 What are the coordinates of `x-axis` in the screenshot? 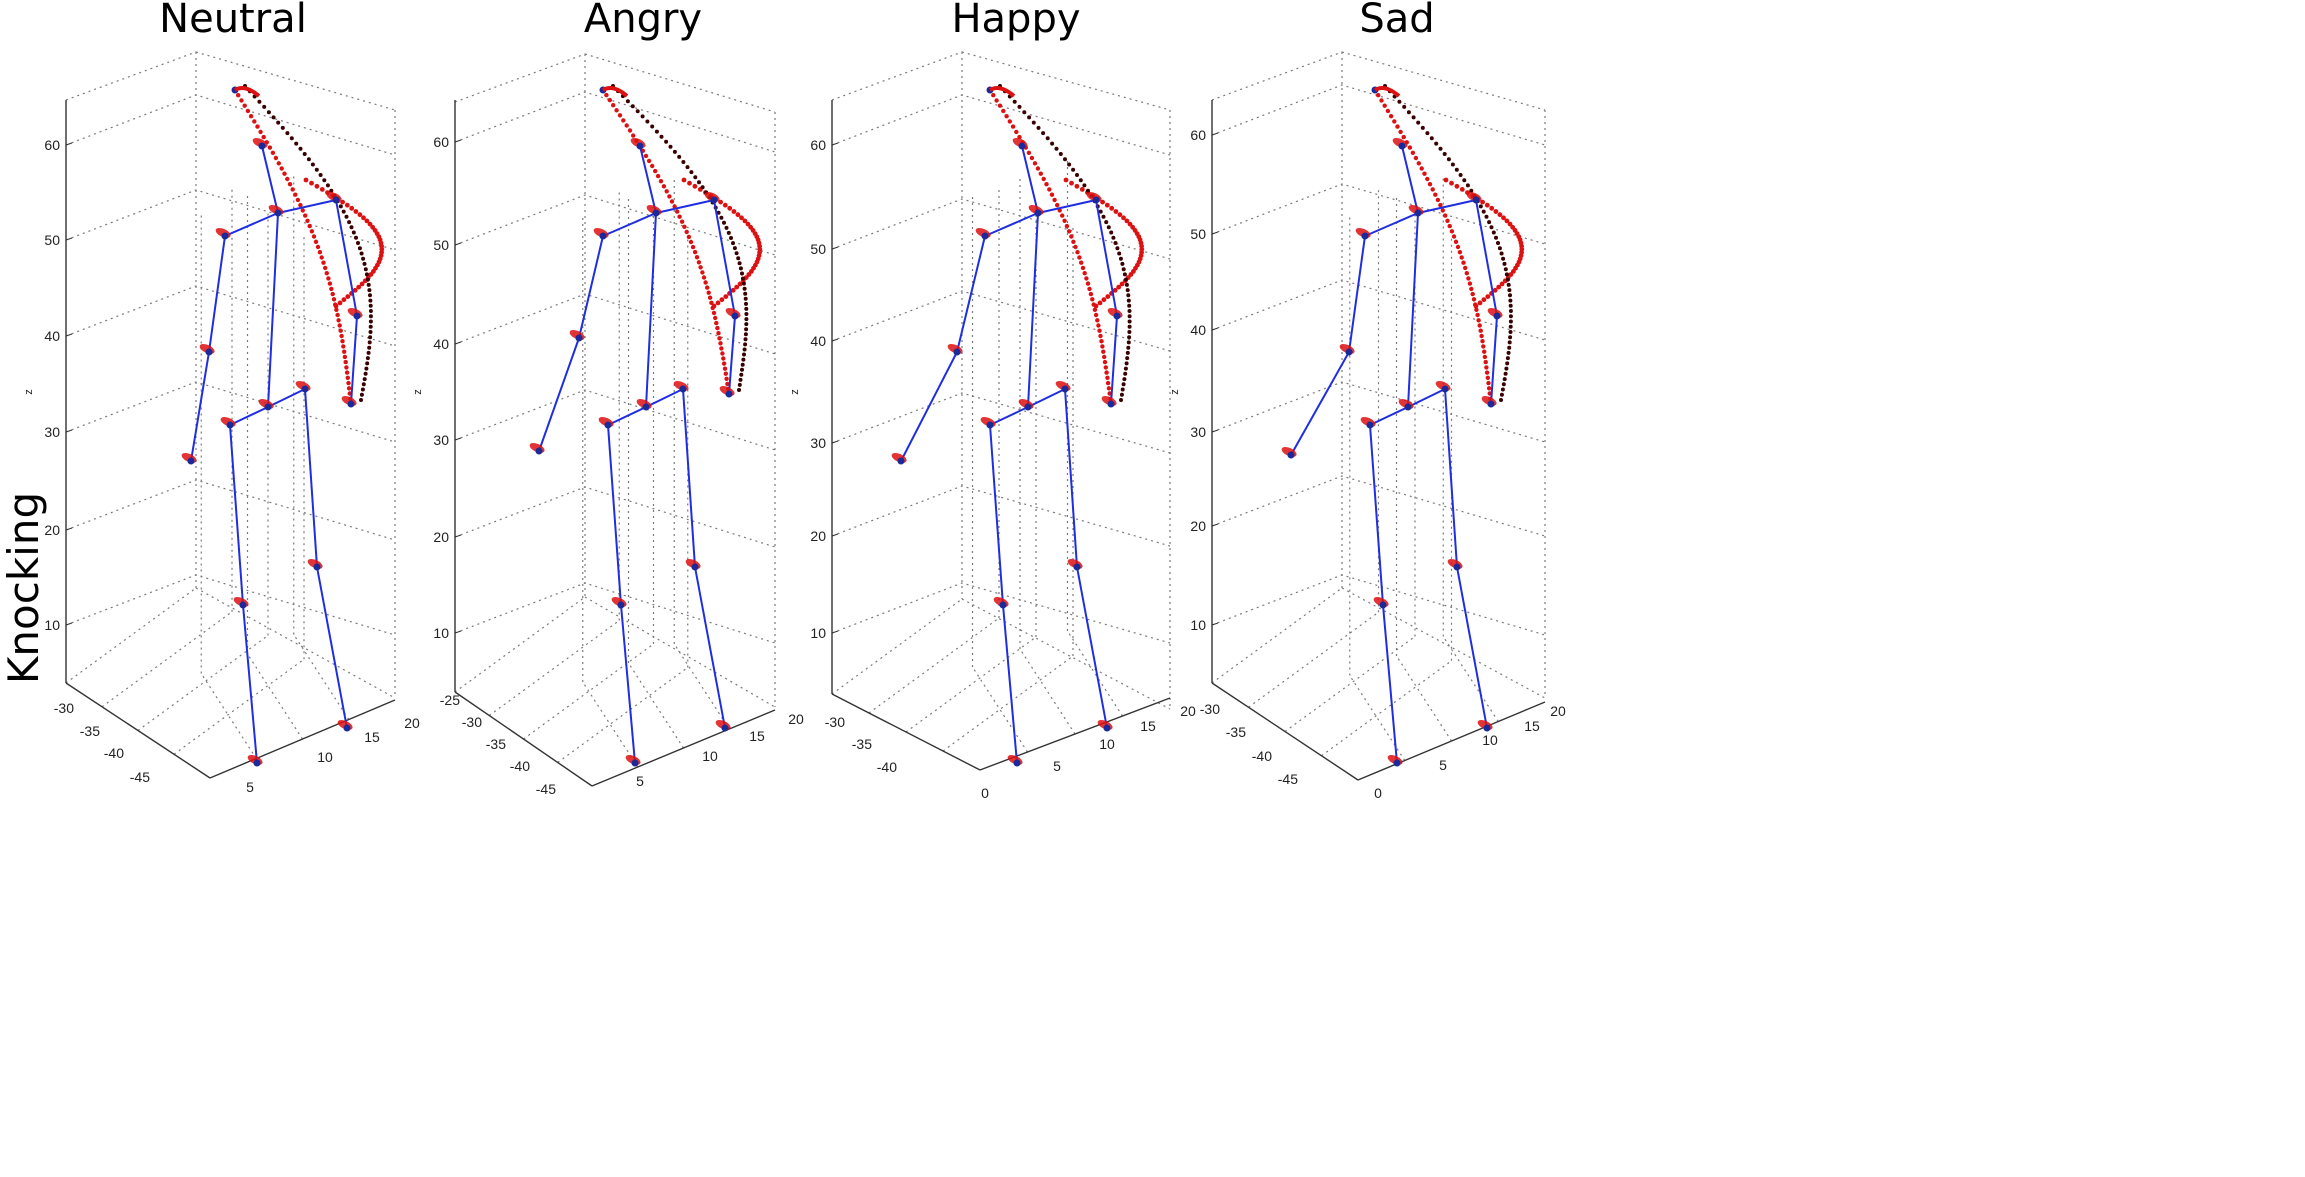 It's located at (1451, 741).